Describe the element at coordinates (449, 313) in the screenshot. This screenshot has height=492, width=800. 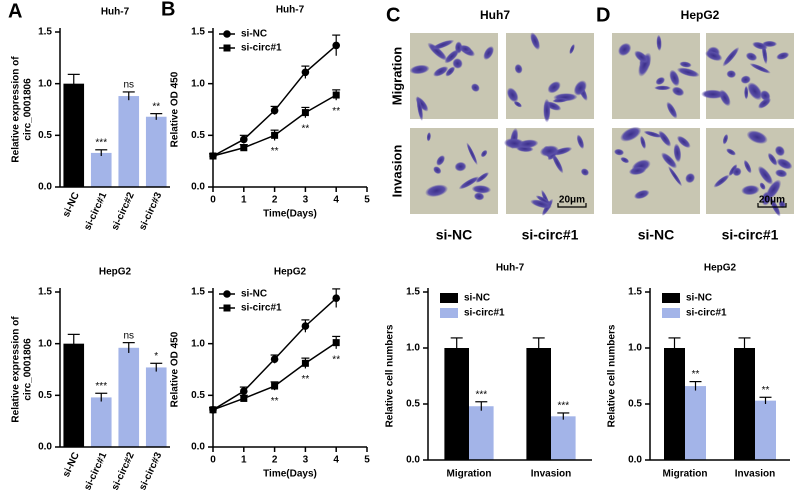
I see `legend-swatch` at that location.